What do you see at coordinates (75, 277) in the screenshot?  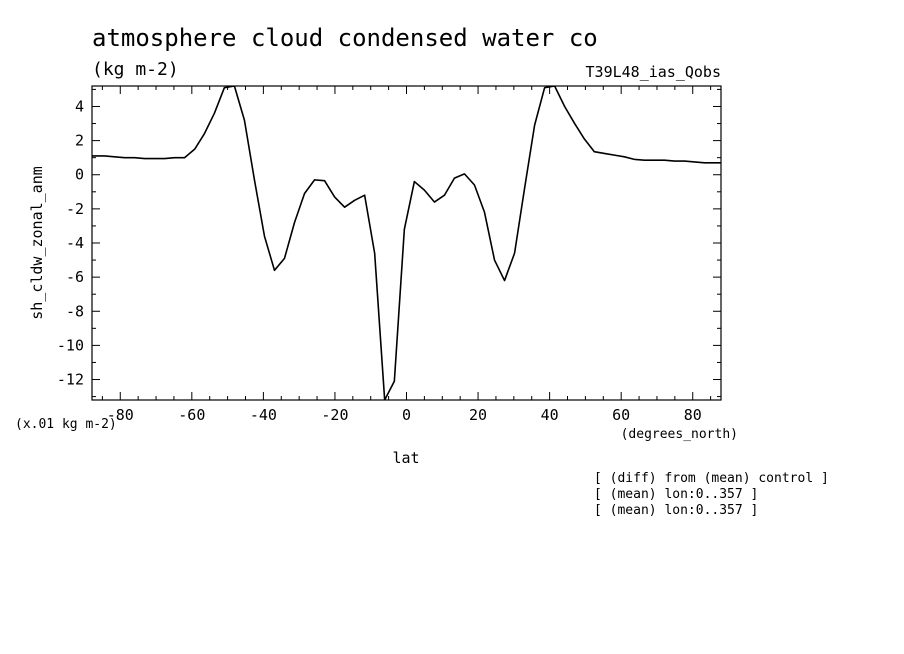 I see `y-tick-label: -6` at bounding box center [75, 277].